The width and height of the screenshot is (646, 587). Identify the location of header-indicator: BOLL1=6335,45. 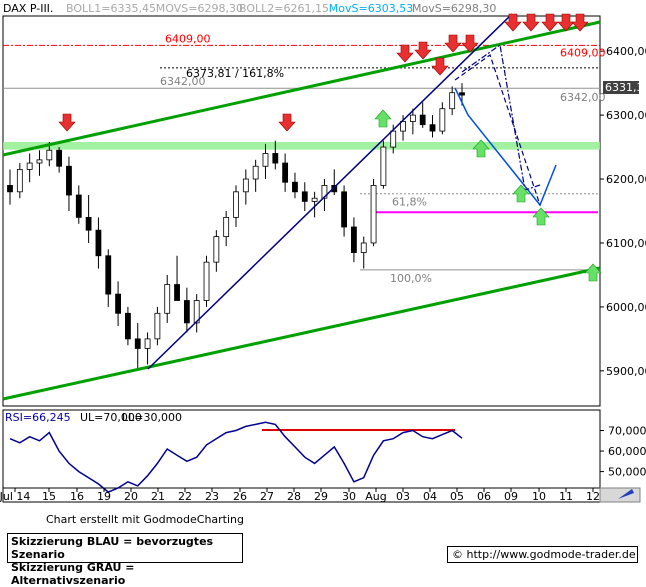
(111, 8).